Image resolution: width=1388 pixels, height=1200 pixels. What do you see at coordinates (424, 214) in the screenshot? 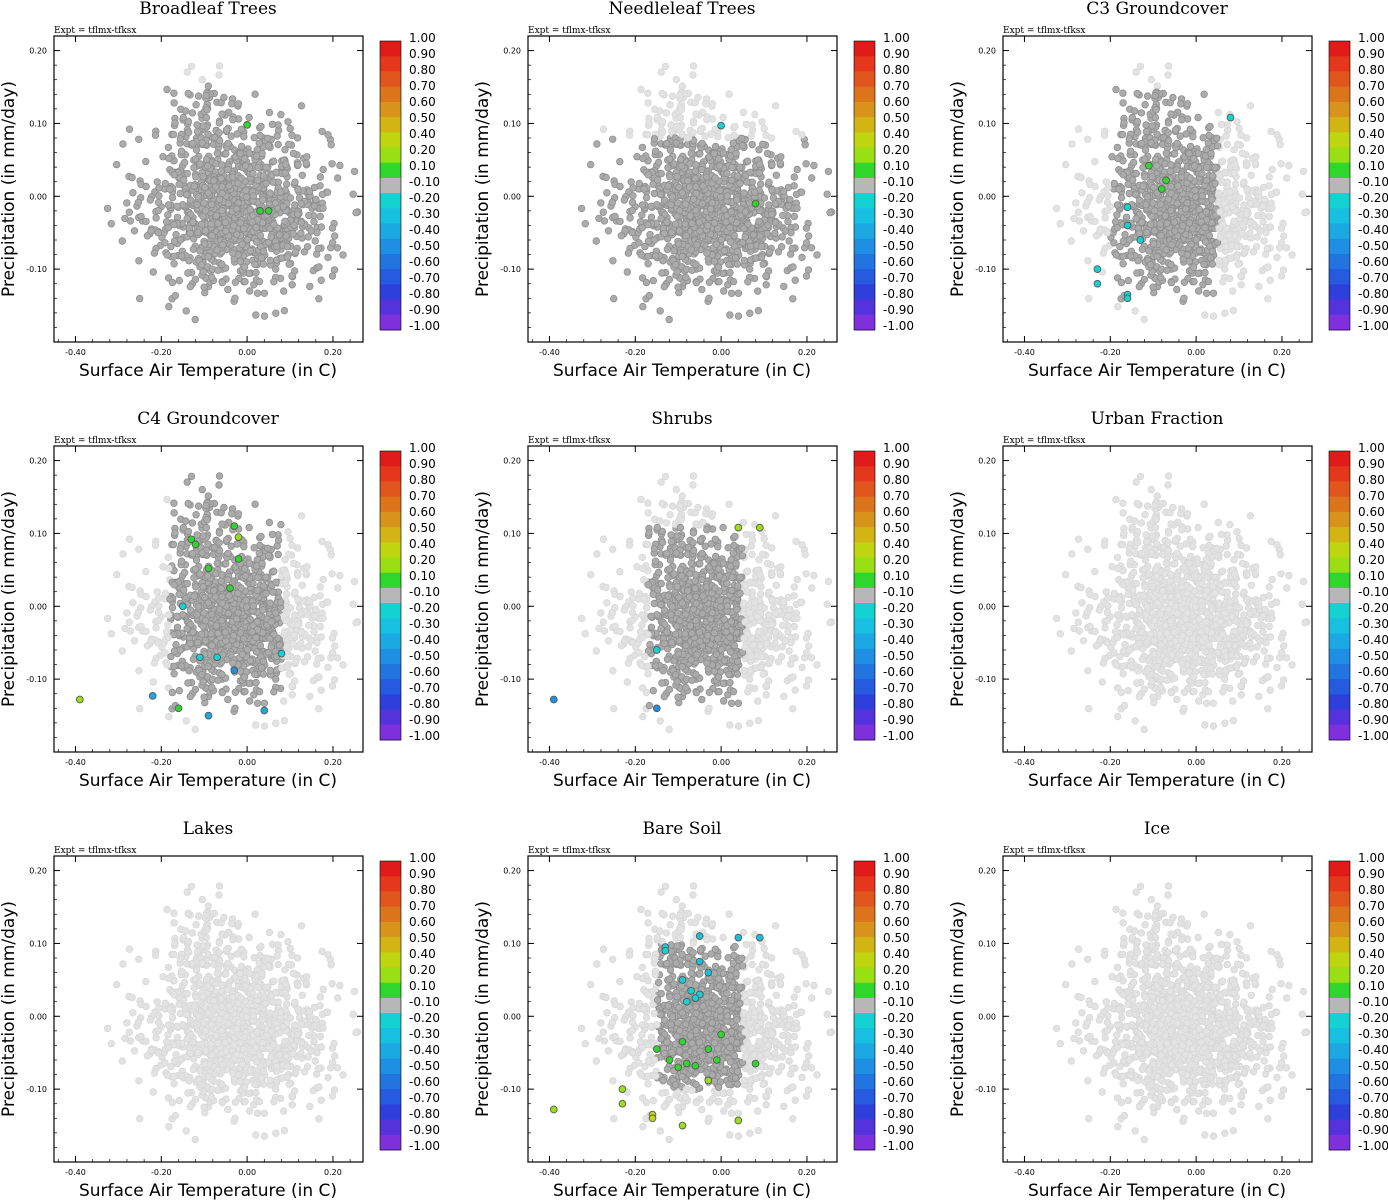
I see `colorbar-label: -0.30` at bounding box center [424, 214].